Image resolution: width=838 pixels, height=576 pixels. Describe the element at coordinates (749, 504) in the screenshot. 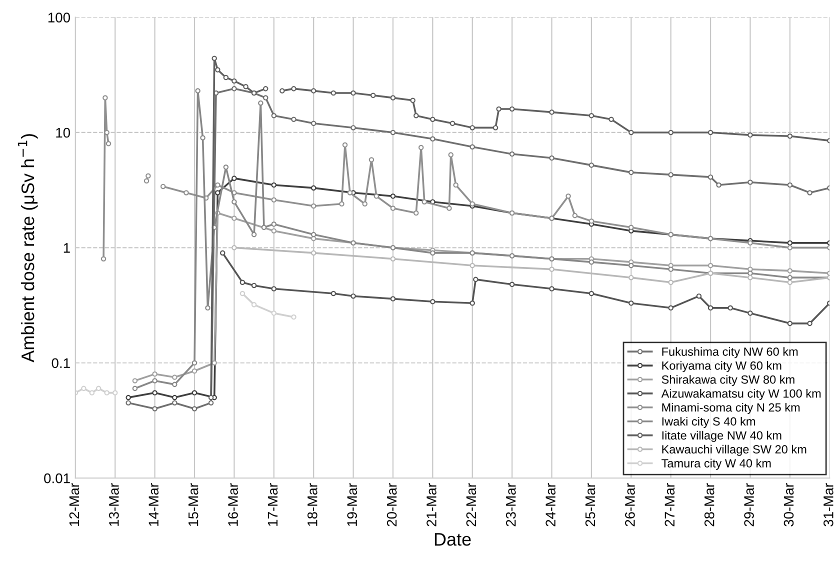

I see `x-tick-label: 29-Mar` at that location.